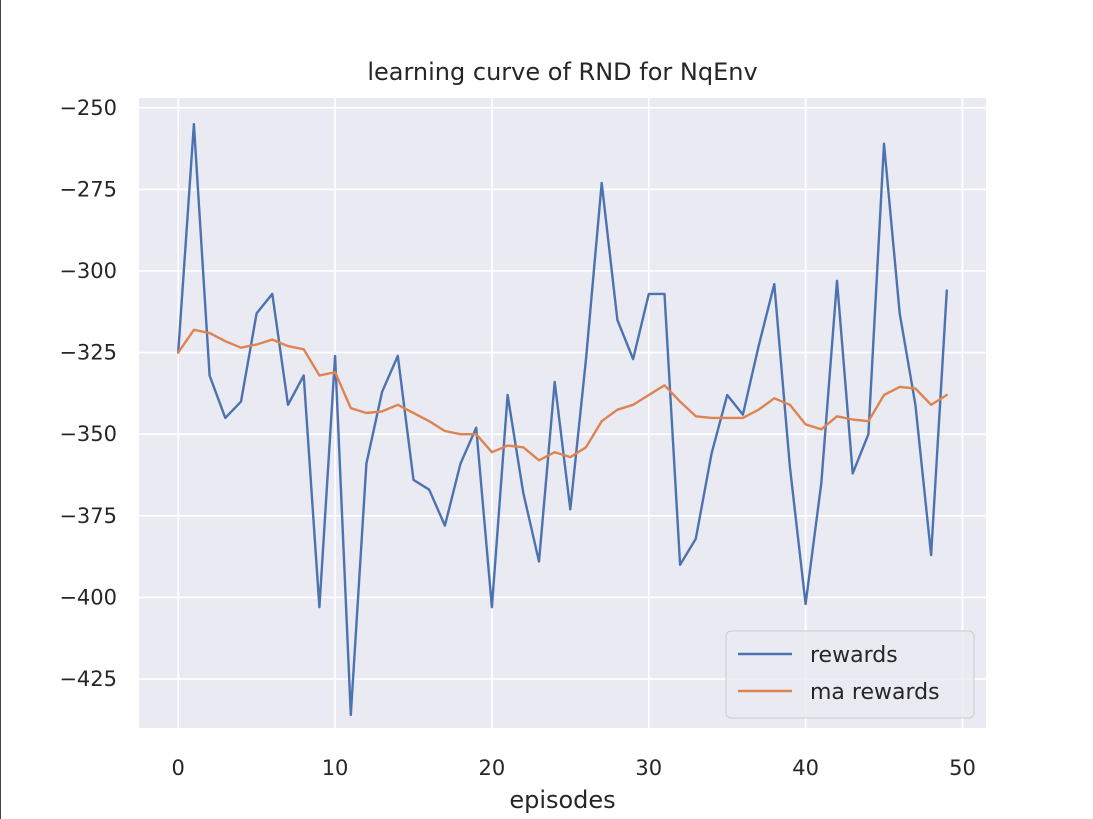 The width and height of the screenshot is (1093, 819). I want to click on legend-box, so click(850, 674).